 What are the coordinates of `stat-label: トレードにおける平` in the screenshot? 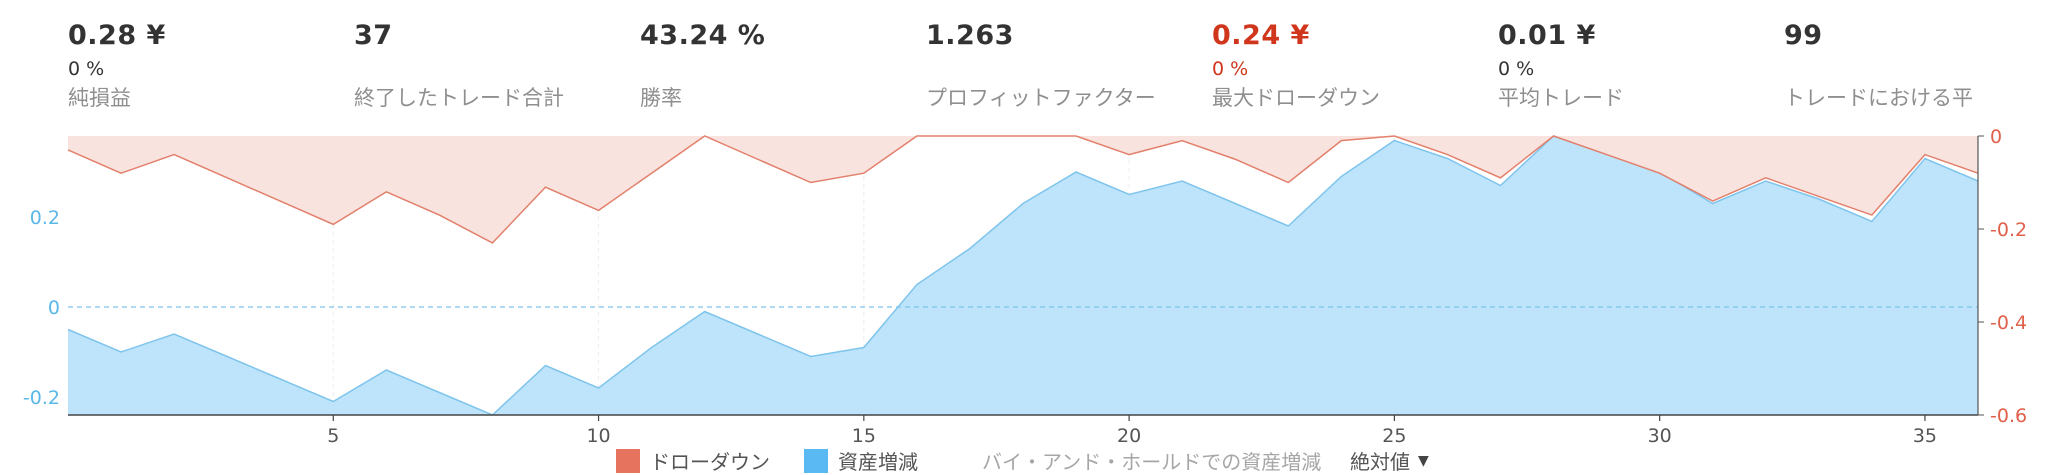 It's located at (1878, 98).